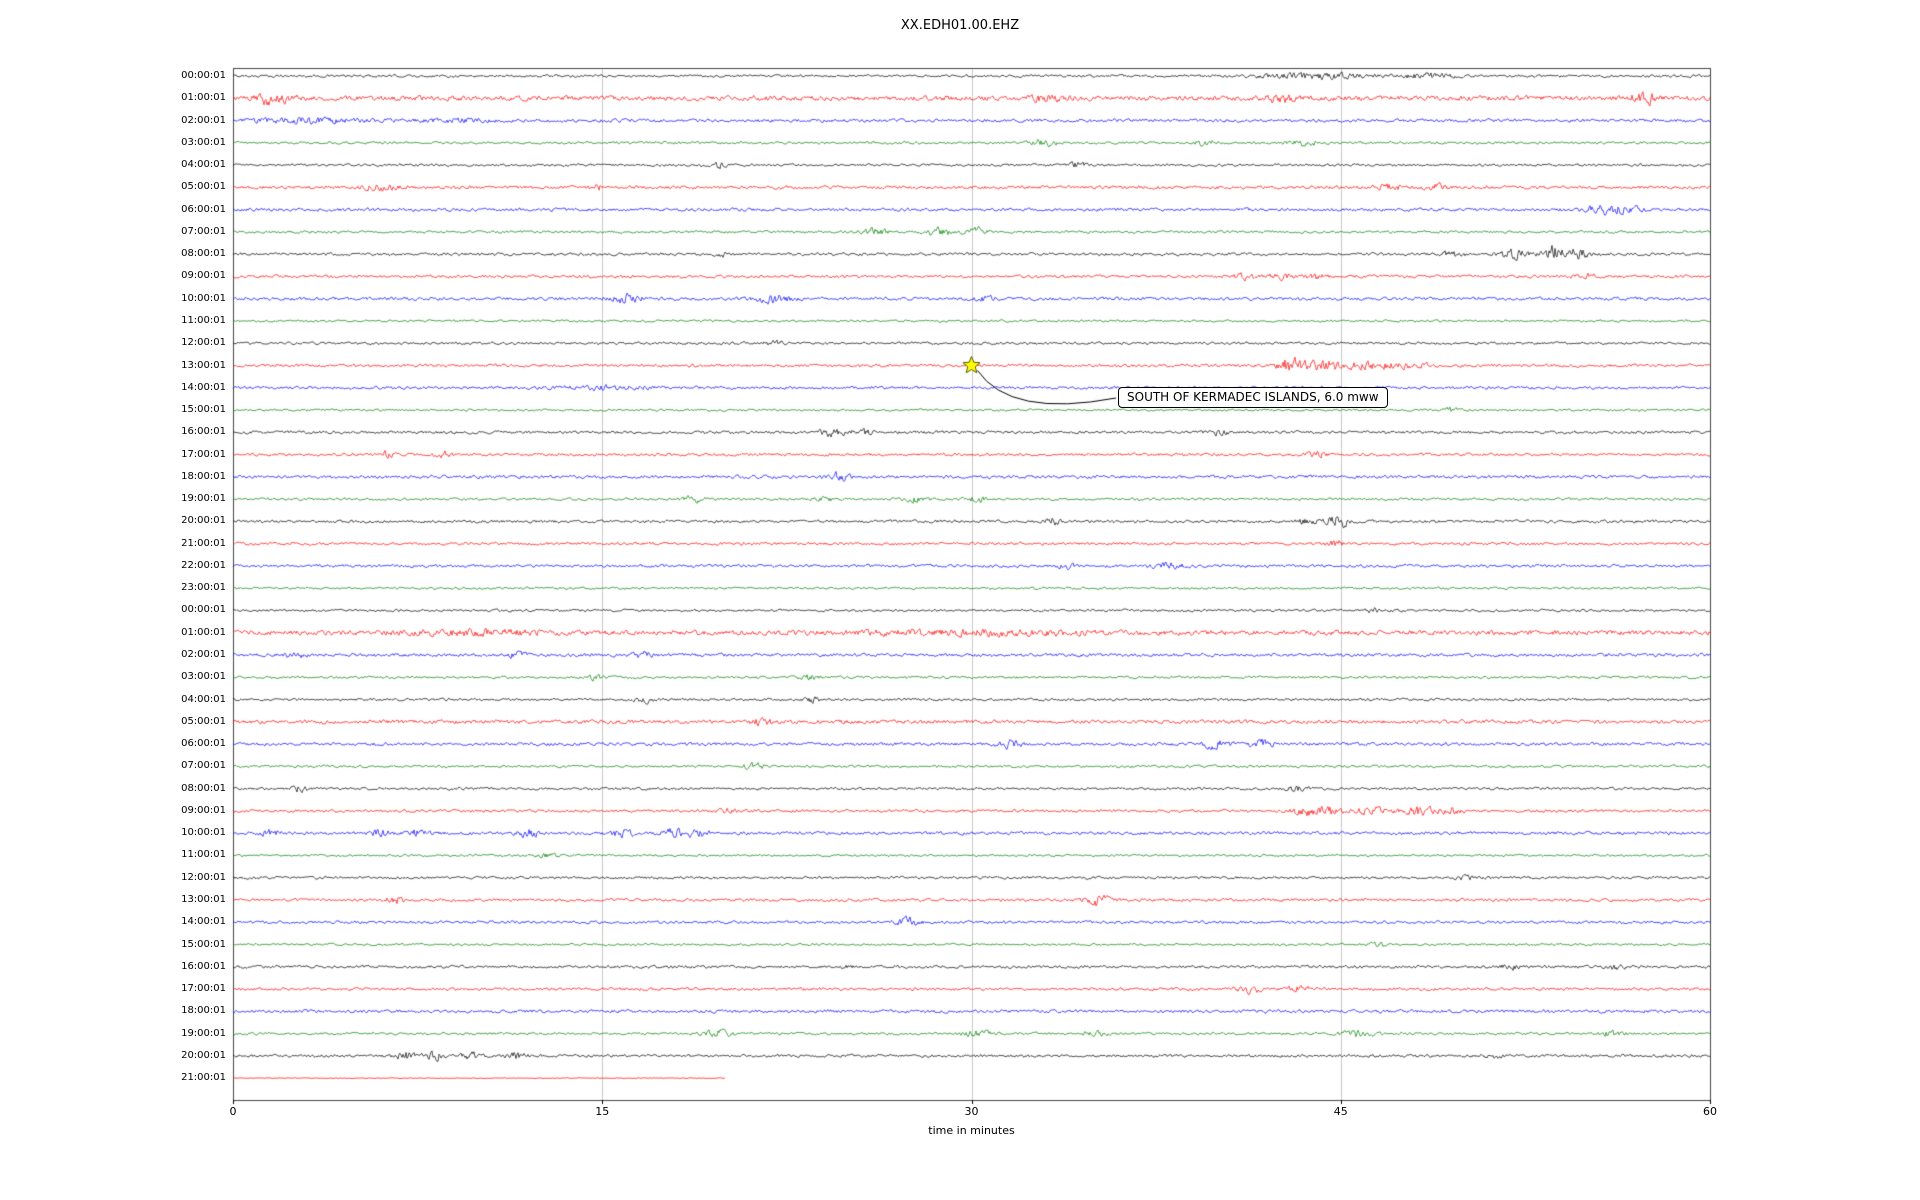 The width and height of the screenshot is (1920, 1200). I want to click on event-annotation-label: SOUTH OF KERMADEC ISLANDS, 6.0 mww, so click(1253, 397).